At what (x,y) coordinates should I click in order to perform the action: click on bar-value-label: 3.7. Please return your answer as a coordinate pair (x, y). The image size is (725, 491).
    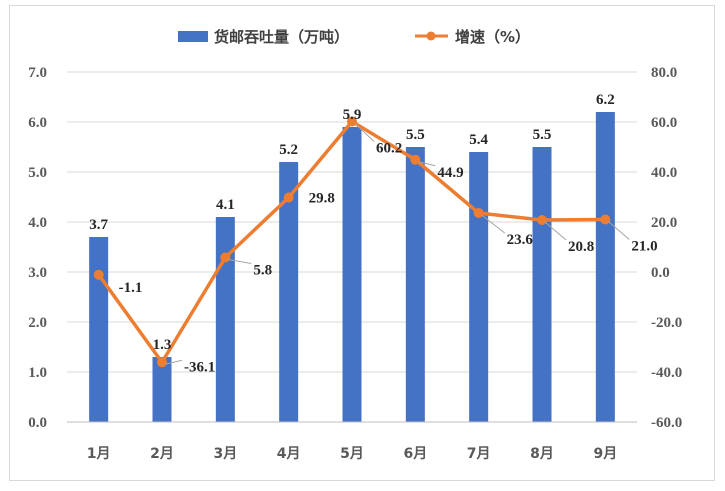
    Looking at the image, I should click on (98, 225).